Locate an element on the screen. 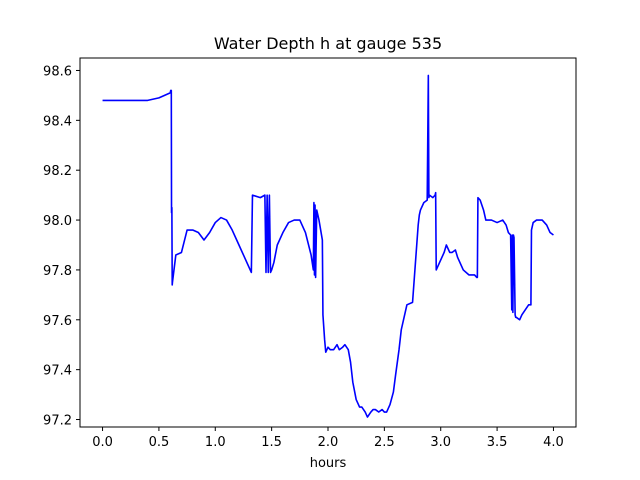 The height and width of the screenshot is (480, 640). y-tick-label: 98.4 is located at coordinates (57, 121).